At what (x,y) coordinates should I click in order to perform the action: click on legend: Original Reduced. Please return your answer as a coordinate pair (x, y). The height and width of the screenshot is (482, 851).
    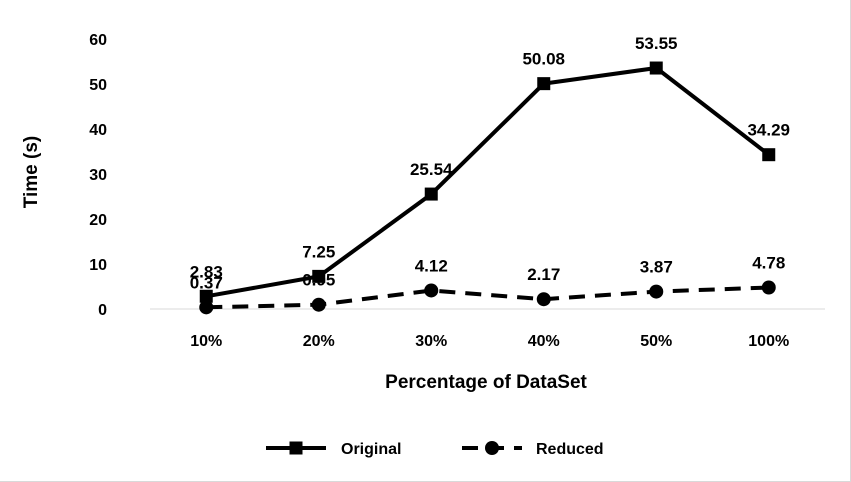
    Looking at the image, I should click on (435, 449).